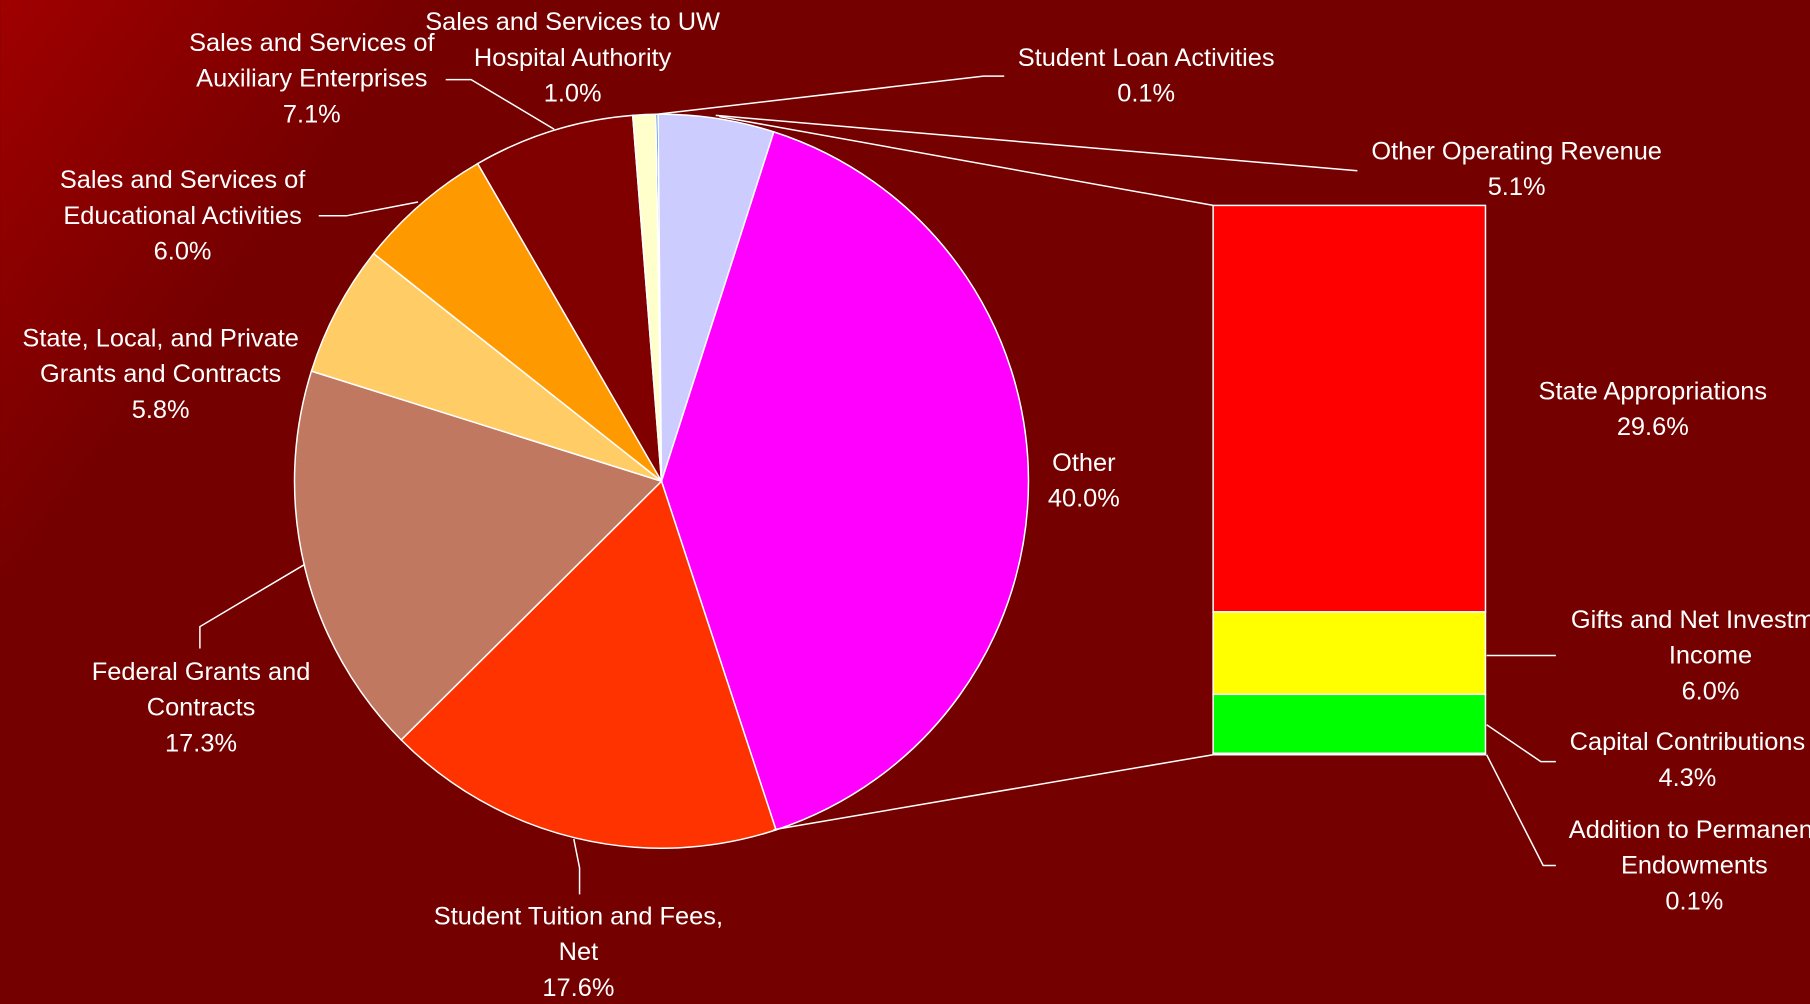 The height and width of the screenshot is (1004, 1810). Describe the element at coordinates (1688, 742) in the screenshot. I see `label-line: Capital Contributions` at that location.